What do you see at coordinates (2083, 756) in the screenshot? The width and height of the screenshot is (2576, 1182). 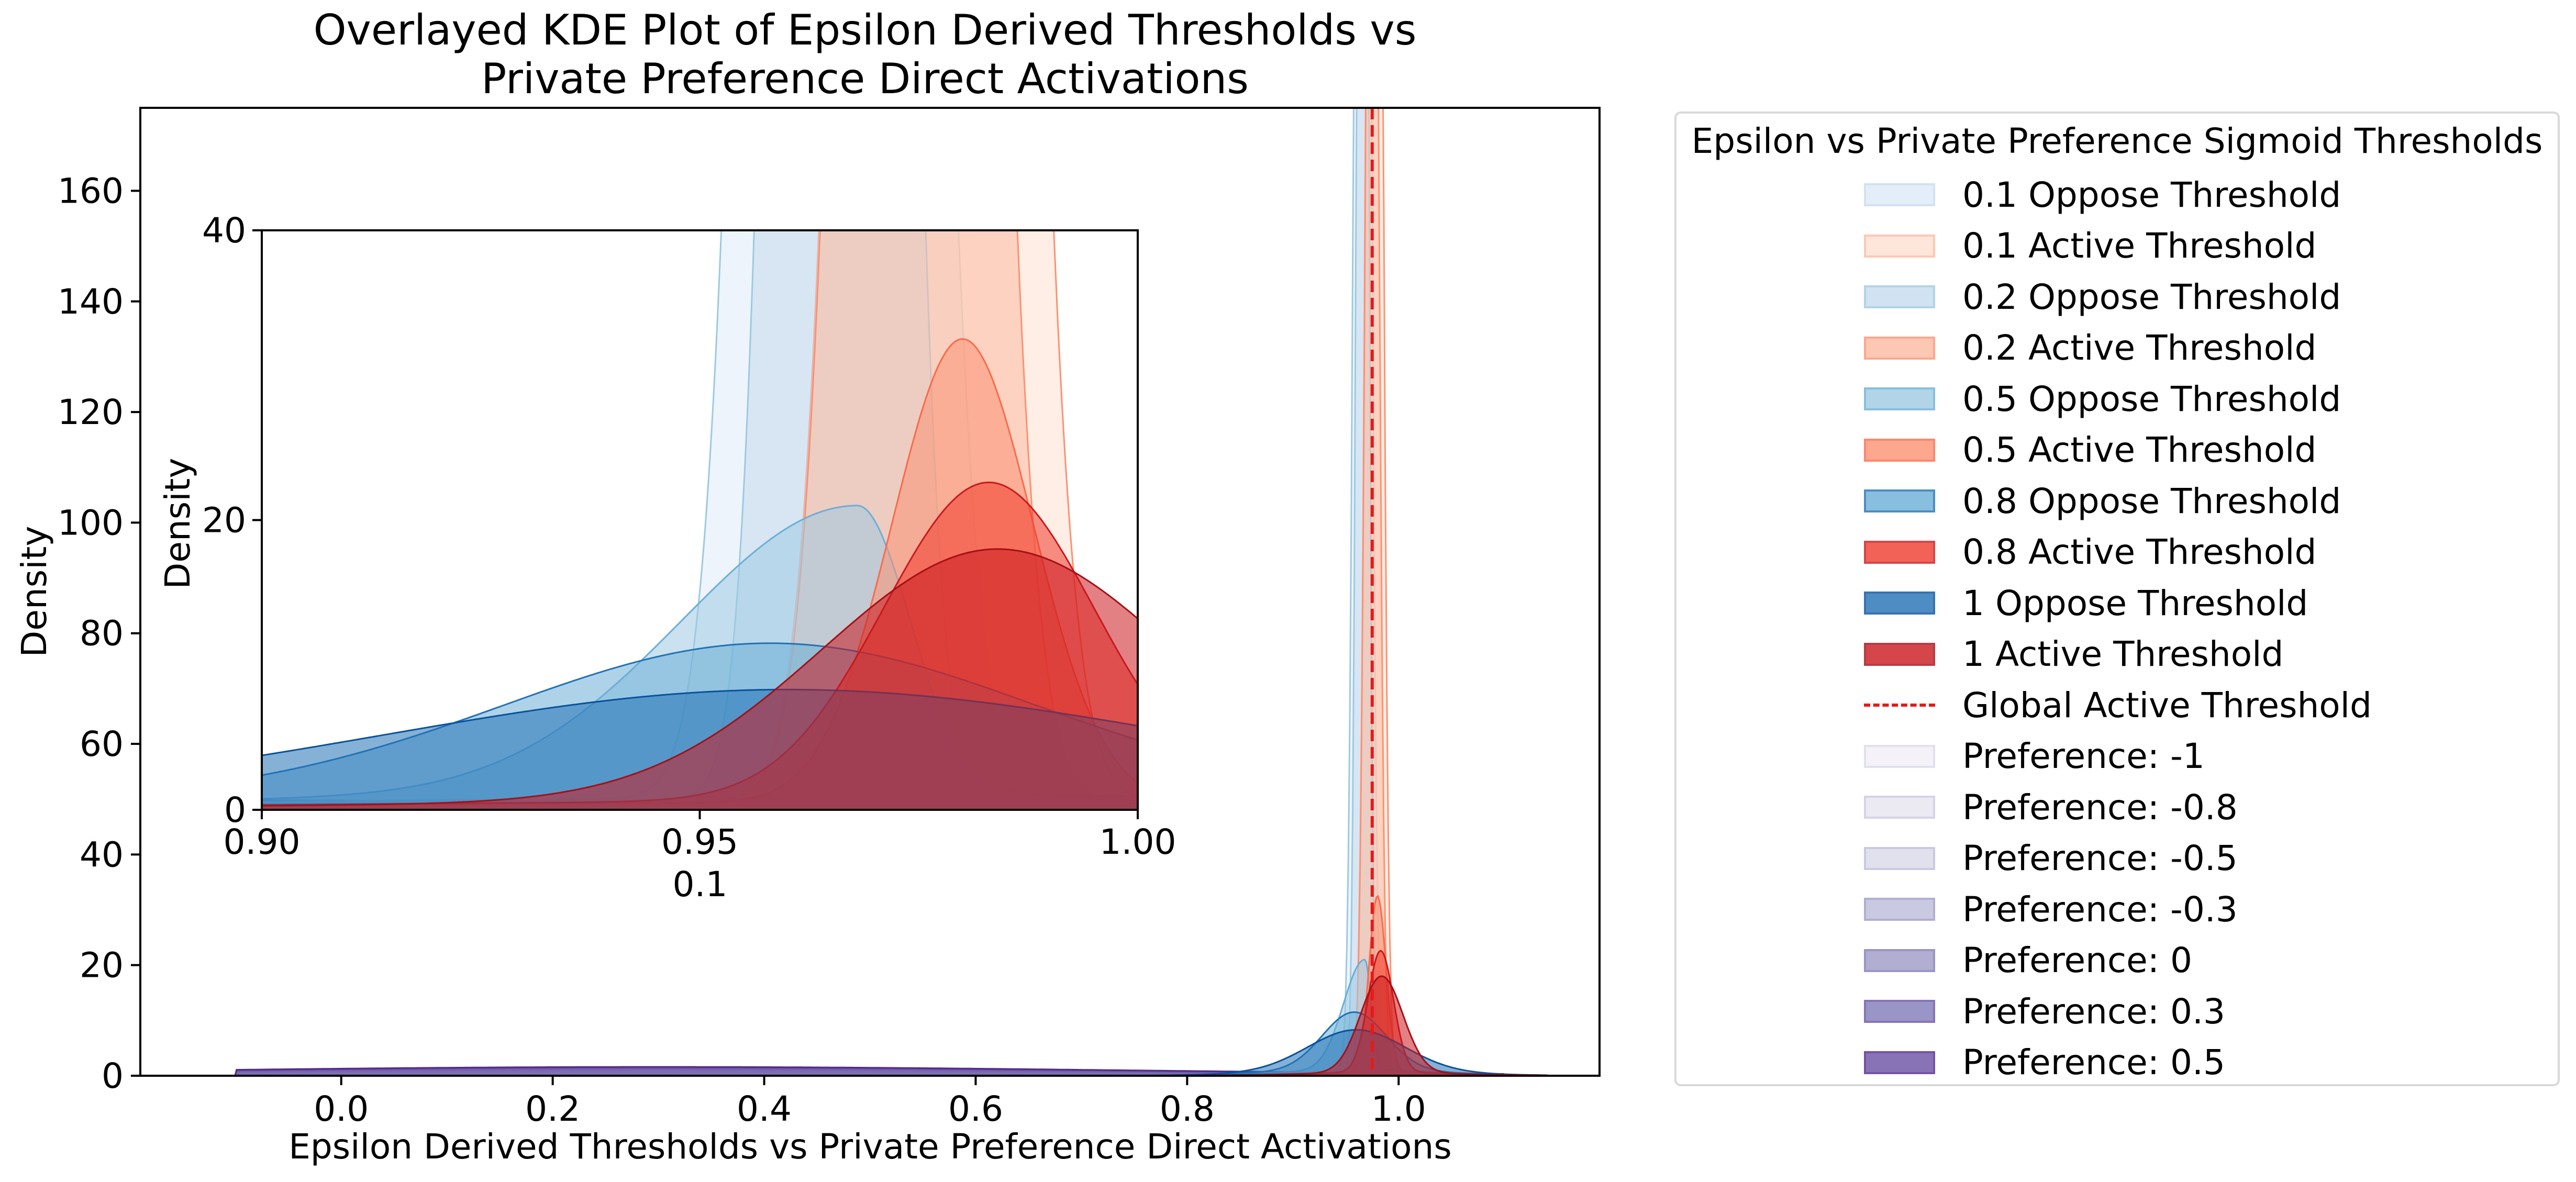 I see `legend-label: Preference: -1` at bounding box center [2083, 756].